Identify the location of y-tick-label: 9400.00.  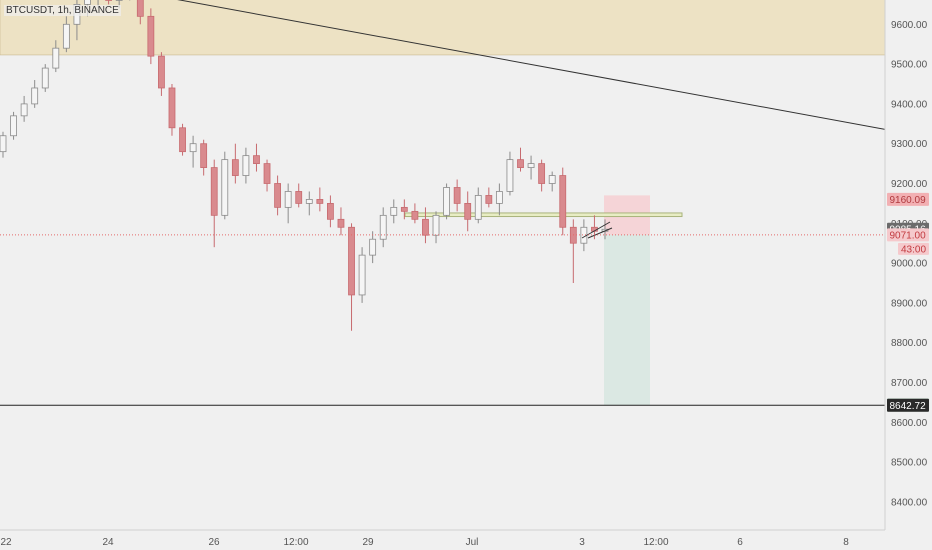
(909, 104).